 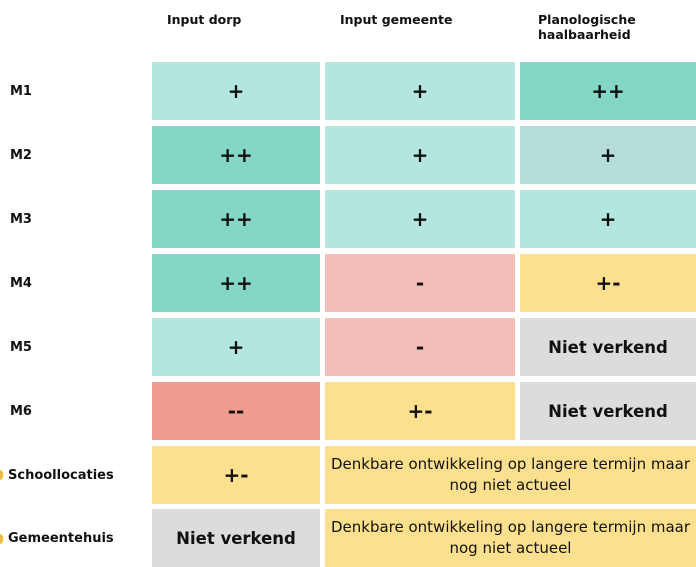 What do you see at coordinates (587, 27) in the screenshot?
I see `column-header: Planologische haalbaarheid` at bounding box center [587, 27].